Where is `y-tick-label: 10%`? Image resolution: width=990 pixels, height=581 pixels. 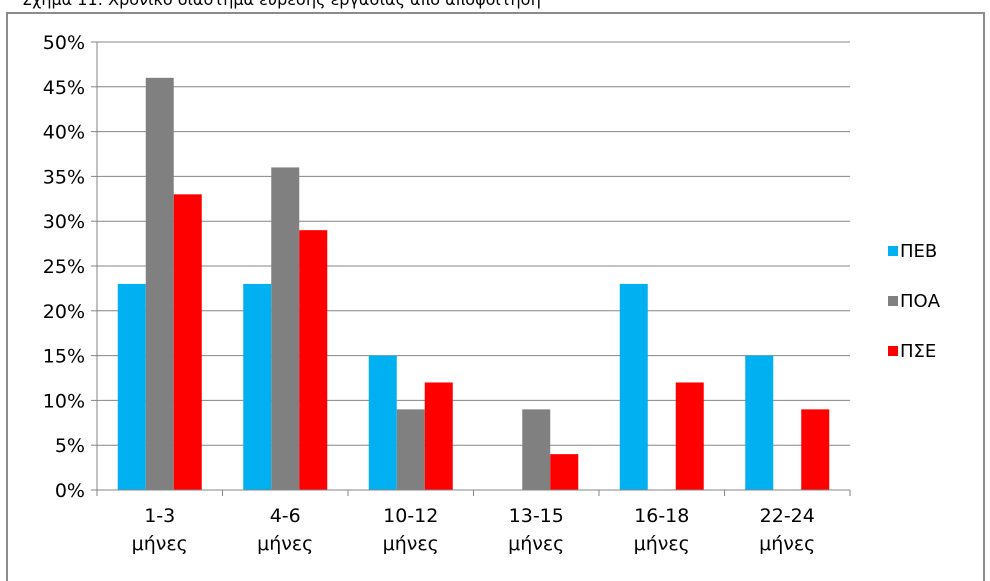 y-tick-label: 10% is located at coordinates (64, 401).